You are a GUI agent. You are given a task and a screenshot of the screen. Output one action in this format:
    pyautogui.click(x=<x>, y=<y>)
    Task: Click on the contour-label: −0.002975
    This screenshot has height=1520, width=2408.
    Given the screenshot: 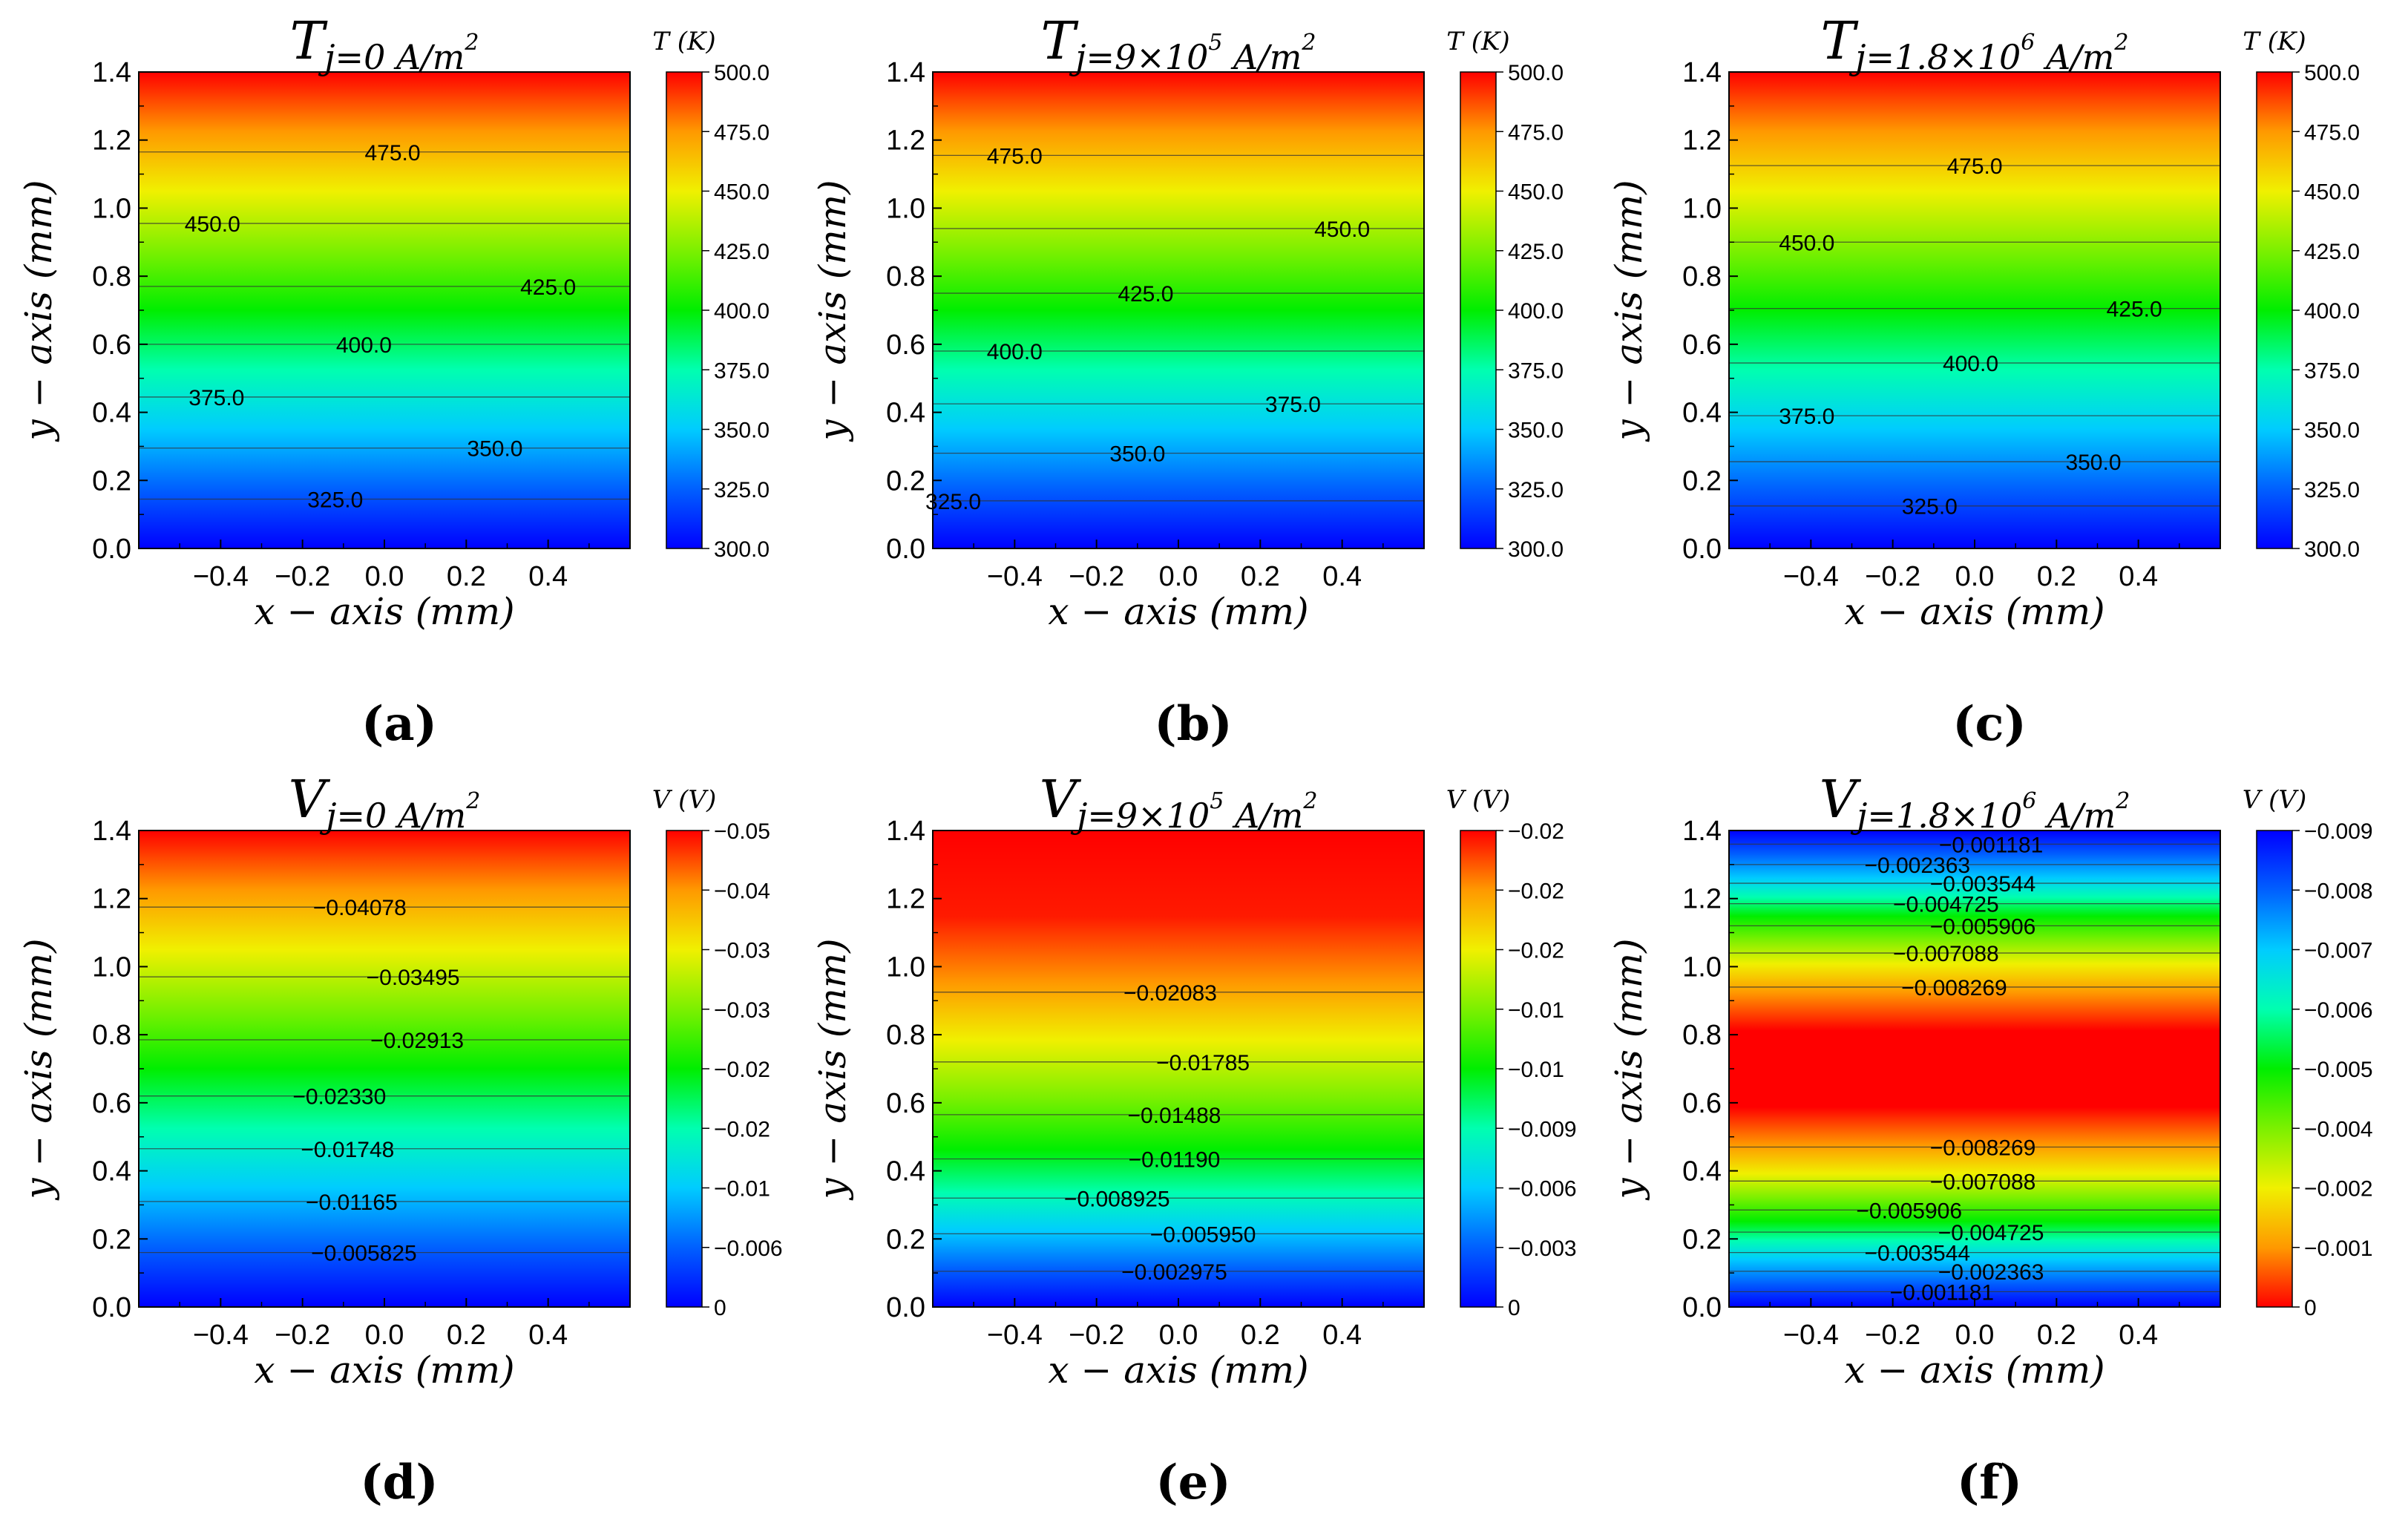 What is the action you would take?
    pyautogui.click(x=1174, y=1272)
    